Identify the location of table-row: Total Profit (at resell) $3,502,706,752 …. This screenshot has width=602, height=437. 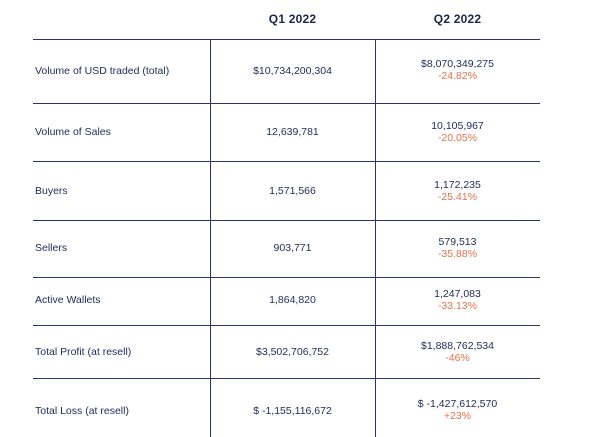
(286, 351).